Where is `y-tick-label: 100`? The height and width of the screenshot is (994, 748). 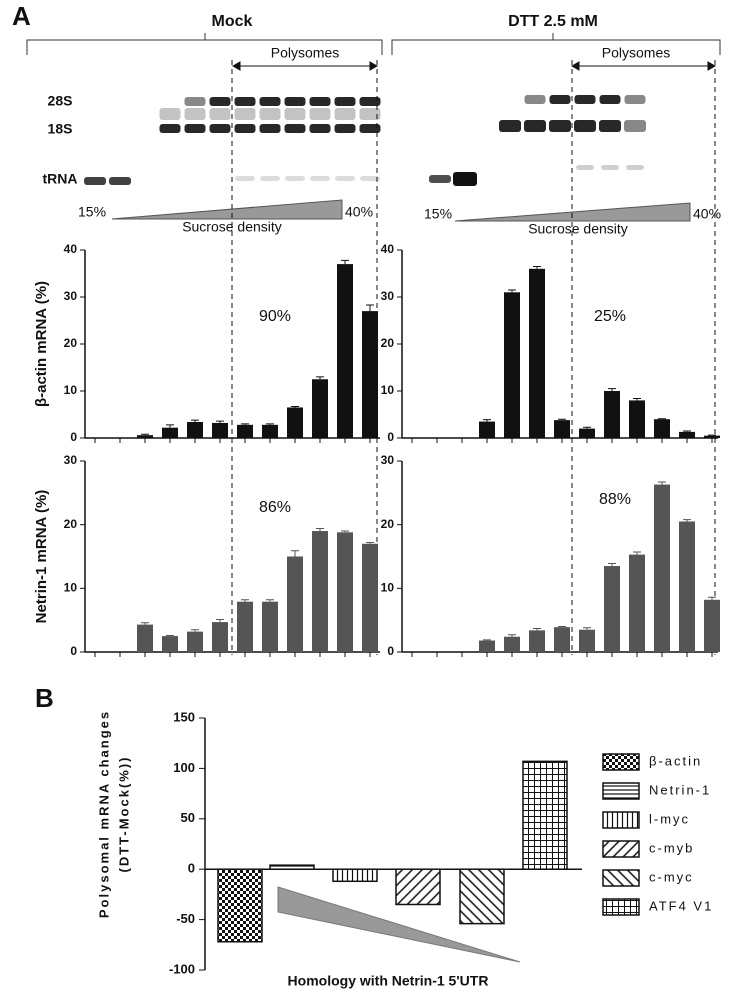 y-tick-label: 100 is located at coordinates (184, 767).